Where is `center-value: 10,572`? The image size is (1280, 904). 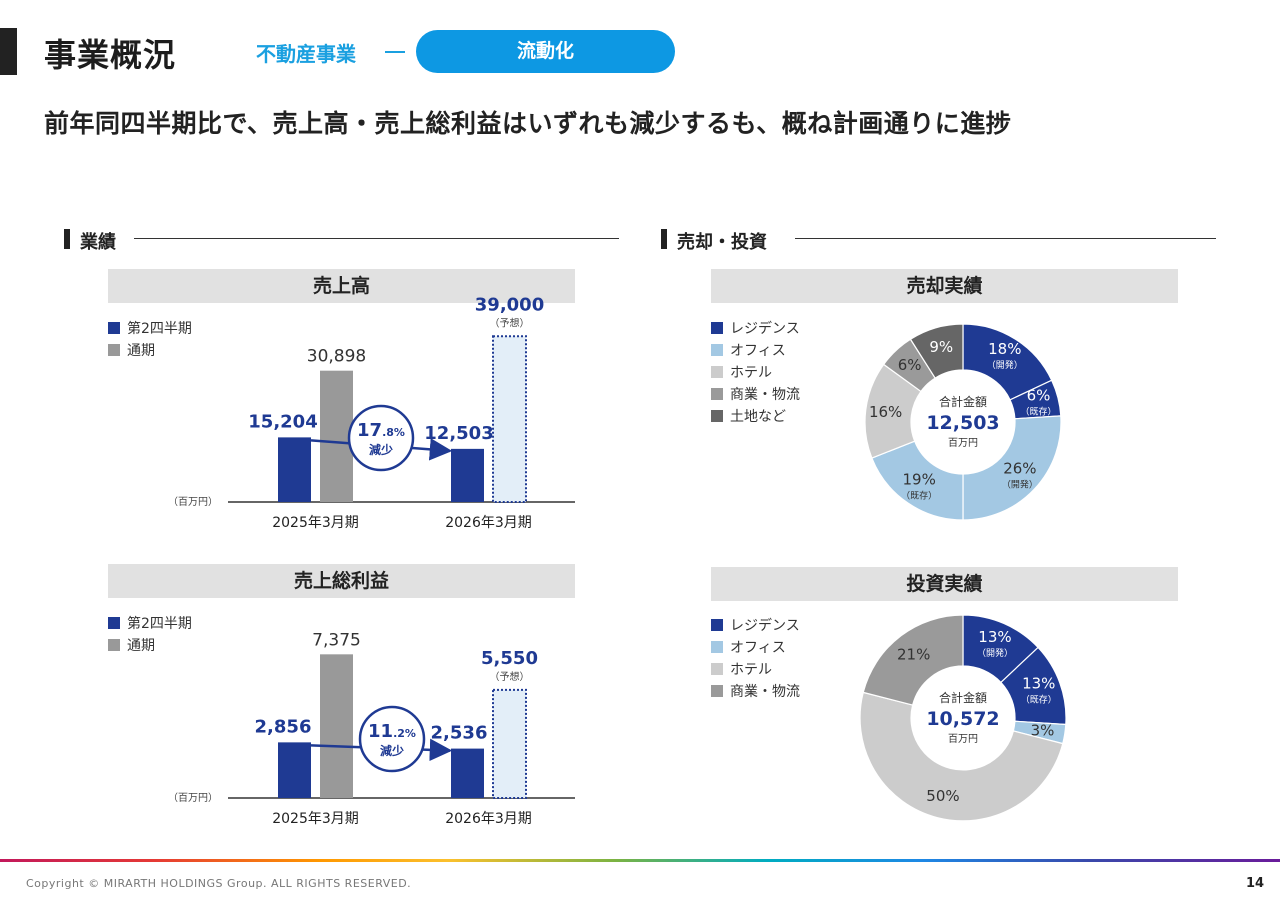
center-value: 10,572 is located at coordinates (962, 719).